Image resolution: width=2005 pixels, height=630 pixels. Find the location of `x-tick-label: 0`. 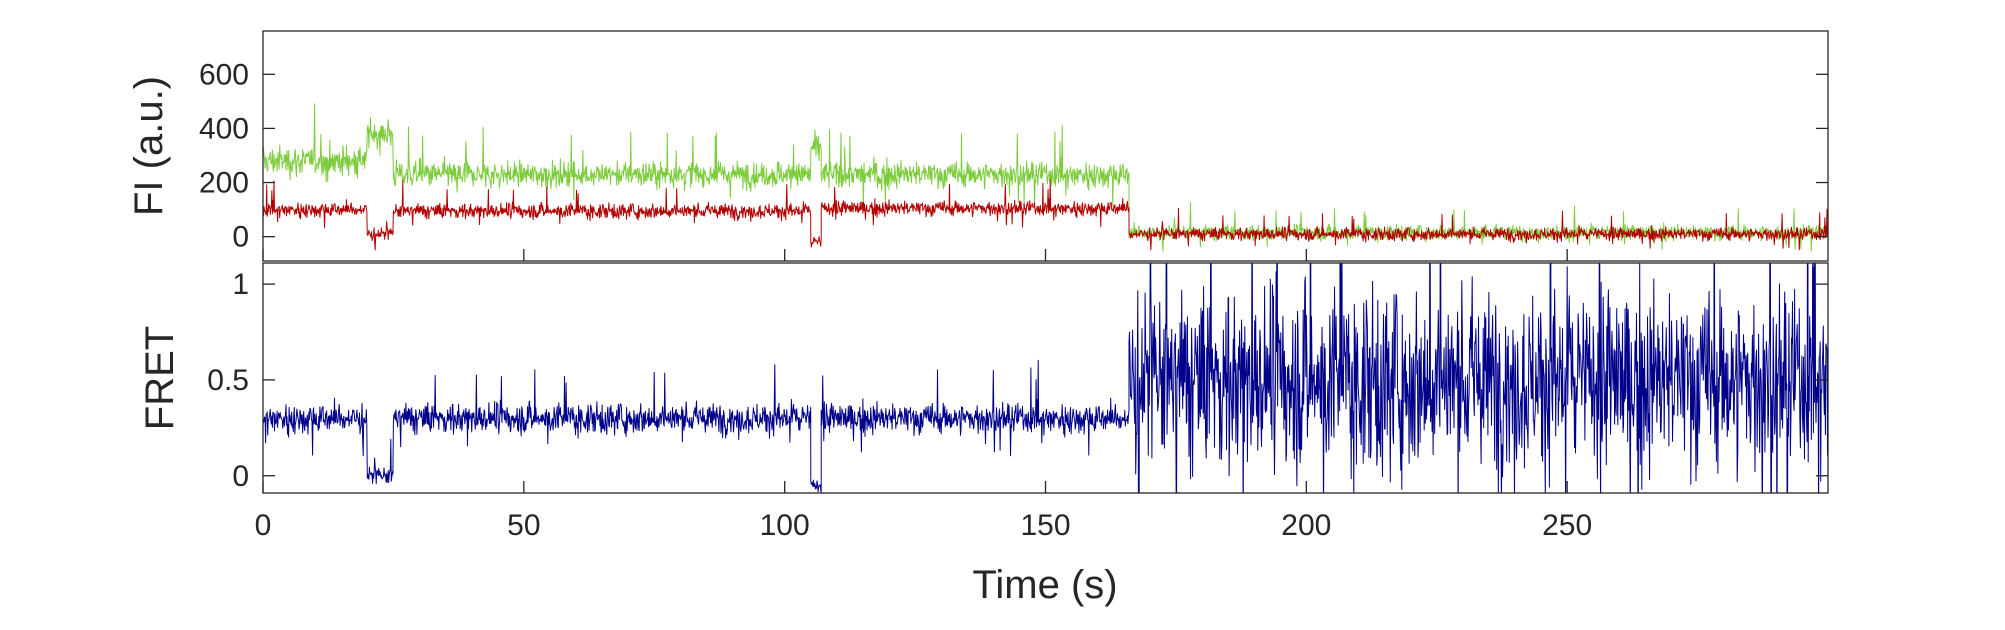

x-tick-label: 0 is located at coordinates (263, 525).